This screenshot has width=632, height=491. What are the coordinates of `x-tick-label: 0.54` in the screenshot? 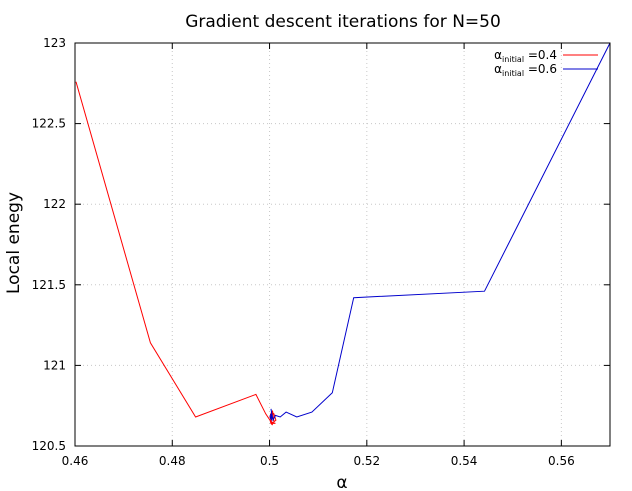 It's located at (464, 461).